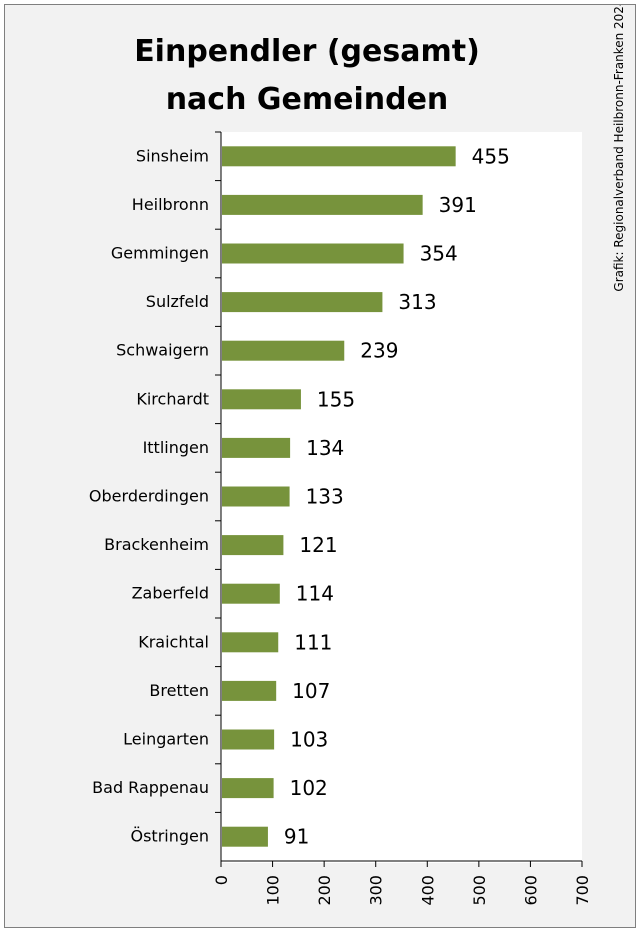  Describe the element at coordinates (296, 837) in the screenshot. I see `data-label: 91` at that location.